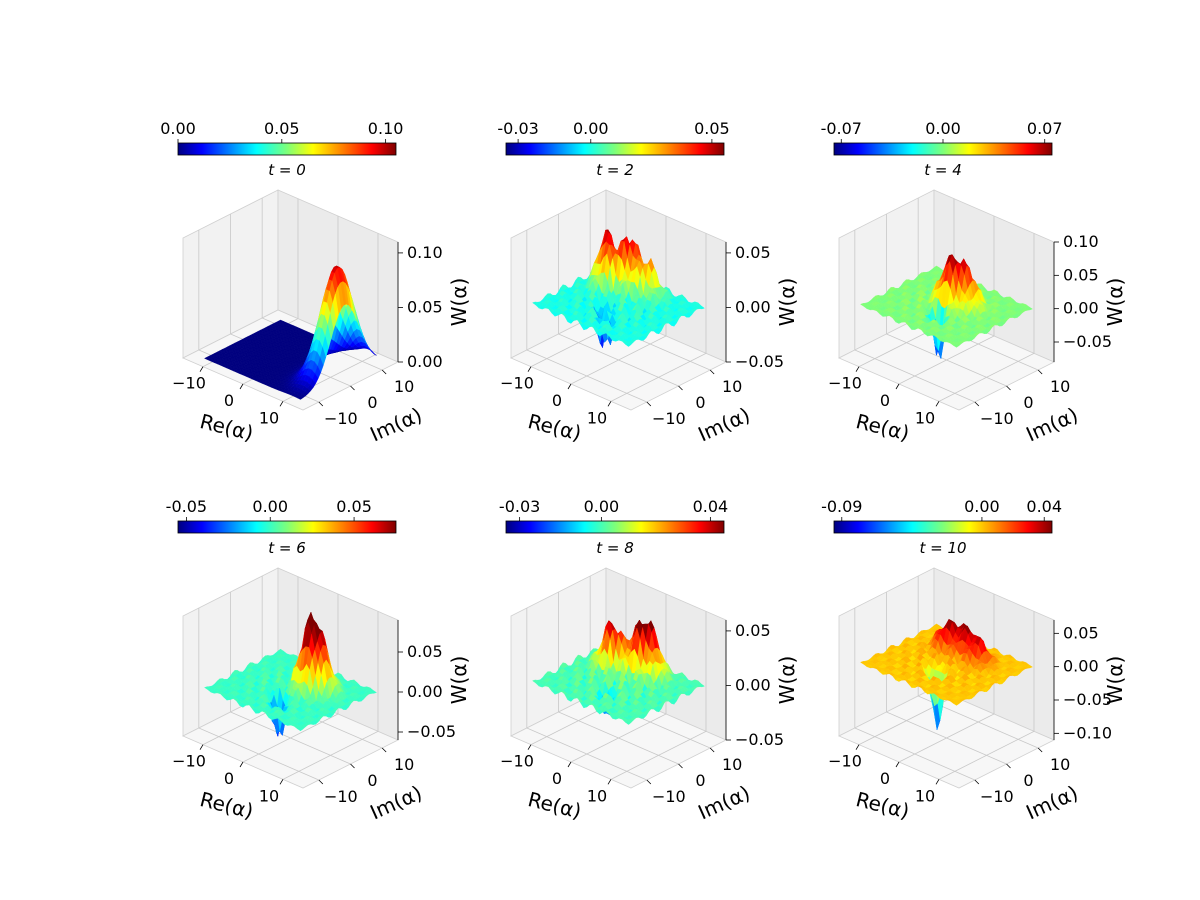 This screenshot has width=1200, height=900. What do you see at coordinates (287, 548) in the screenshot?
I see `panel-title: t = 6` at bounding box center [287, 548].